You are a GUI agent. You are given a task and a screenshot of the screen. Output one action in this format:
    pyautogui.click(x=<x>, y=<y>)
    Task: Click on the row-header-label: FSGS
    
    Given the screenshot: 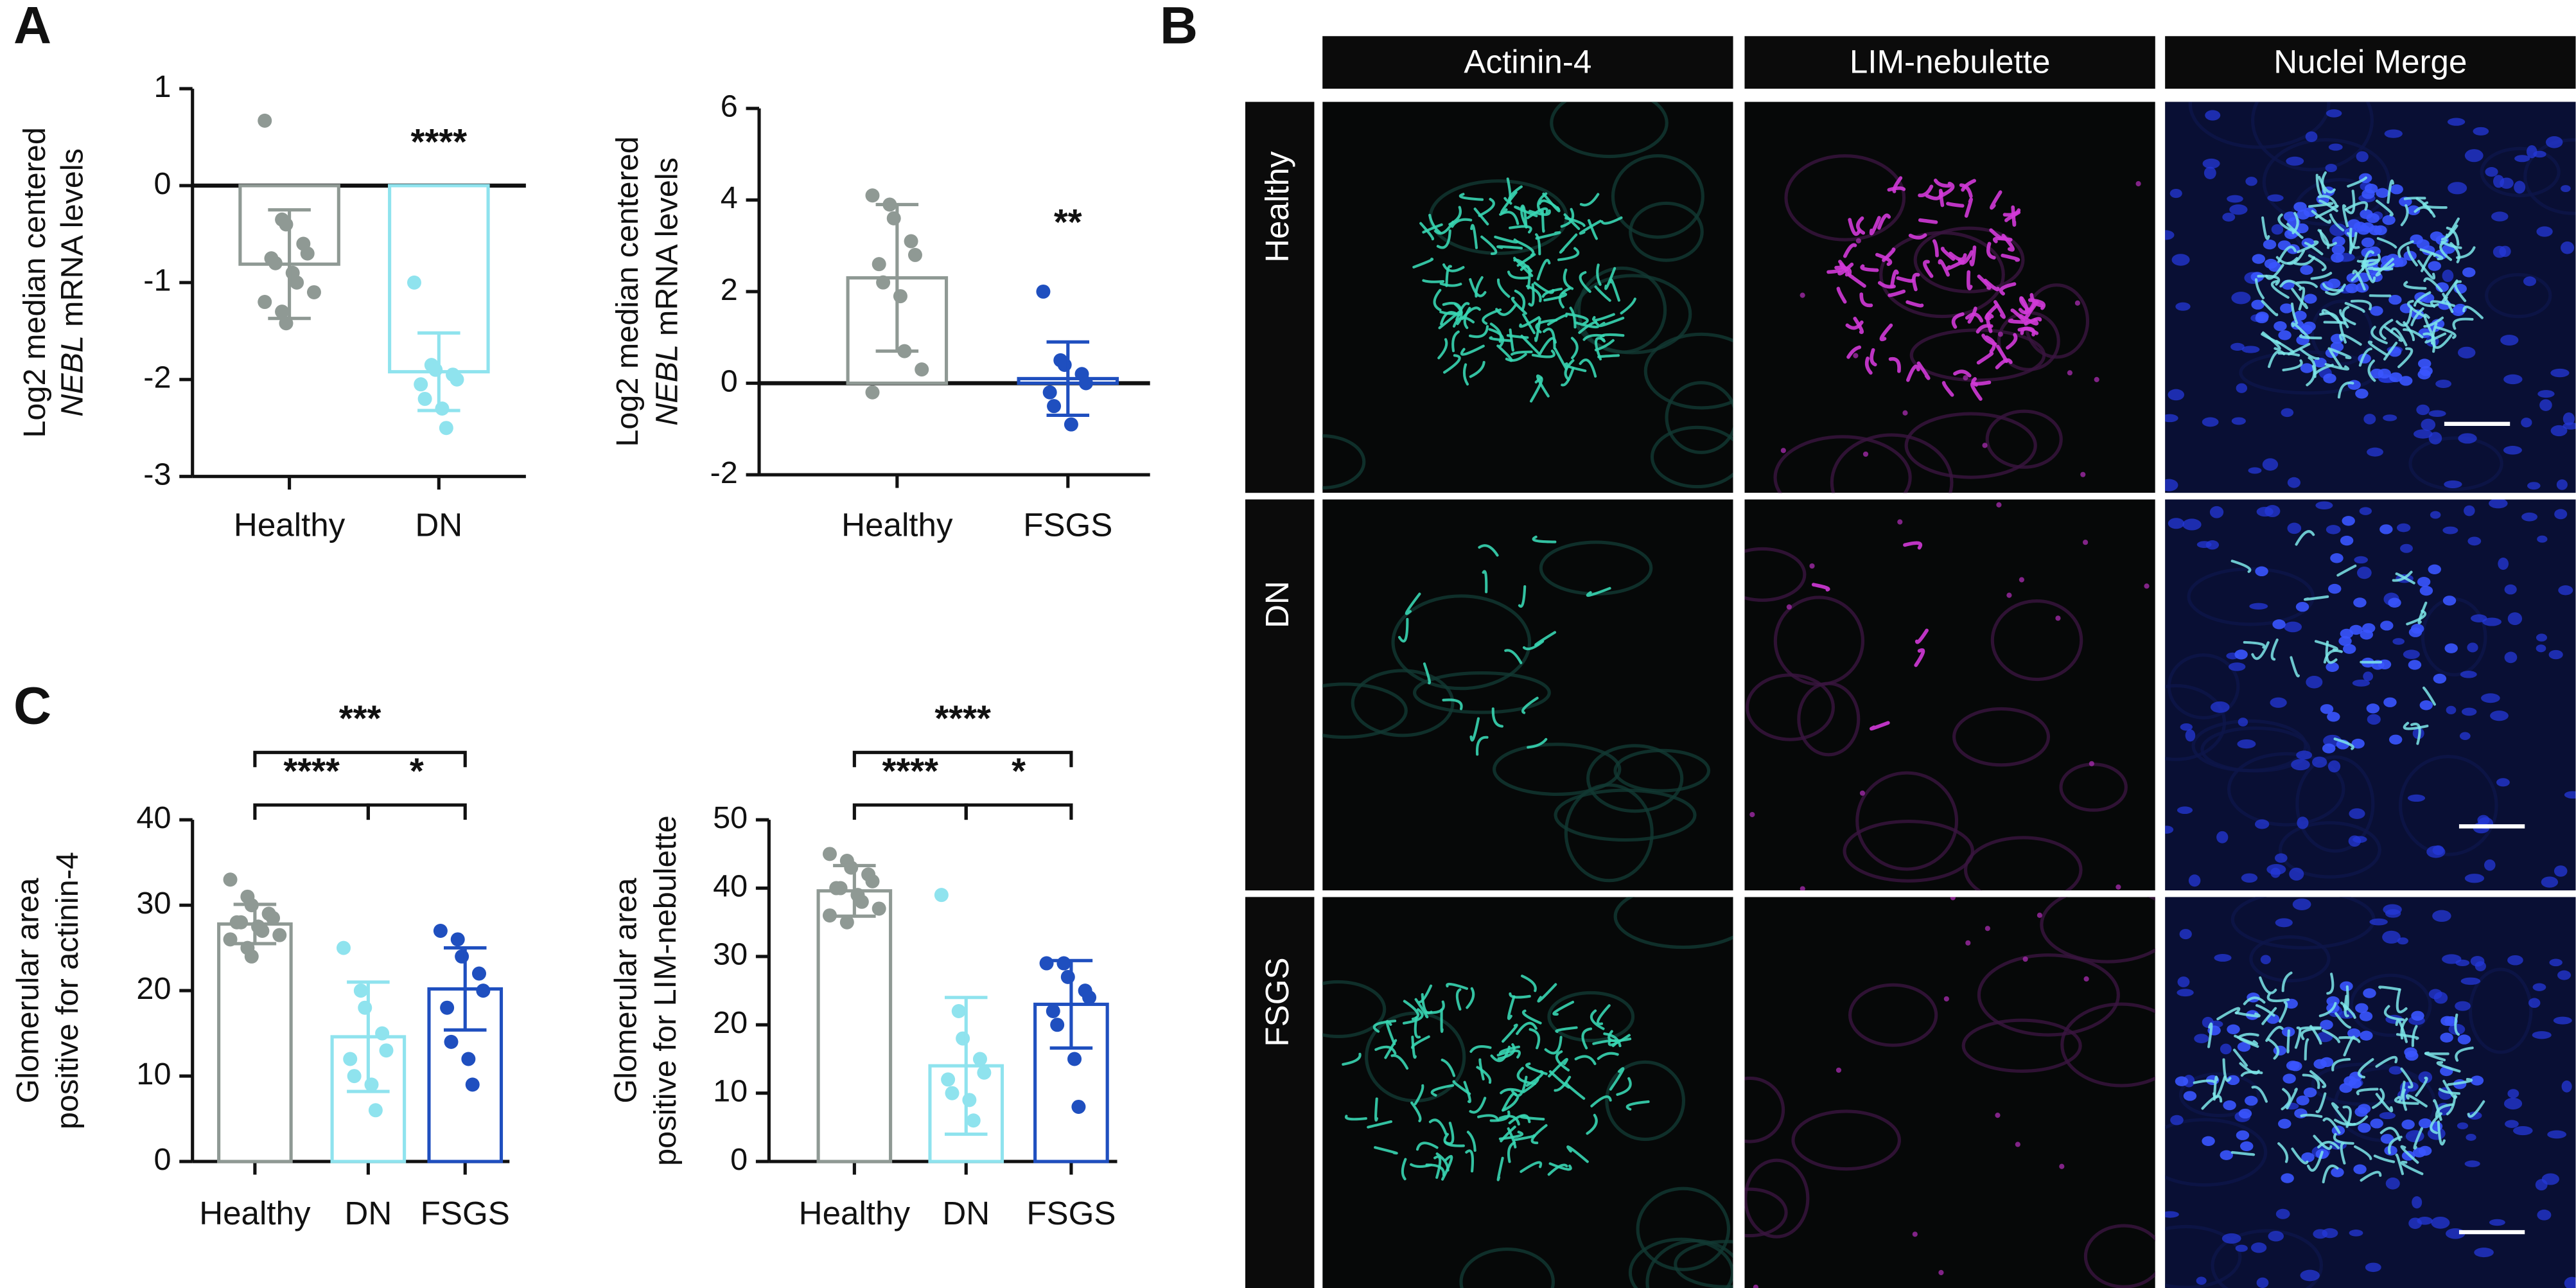 What is the action you would take?
    pyautogui.click(x=1277, y=1001)
    